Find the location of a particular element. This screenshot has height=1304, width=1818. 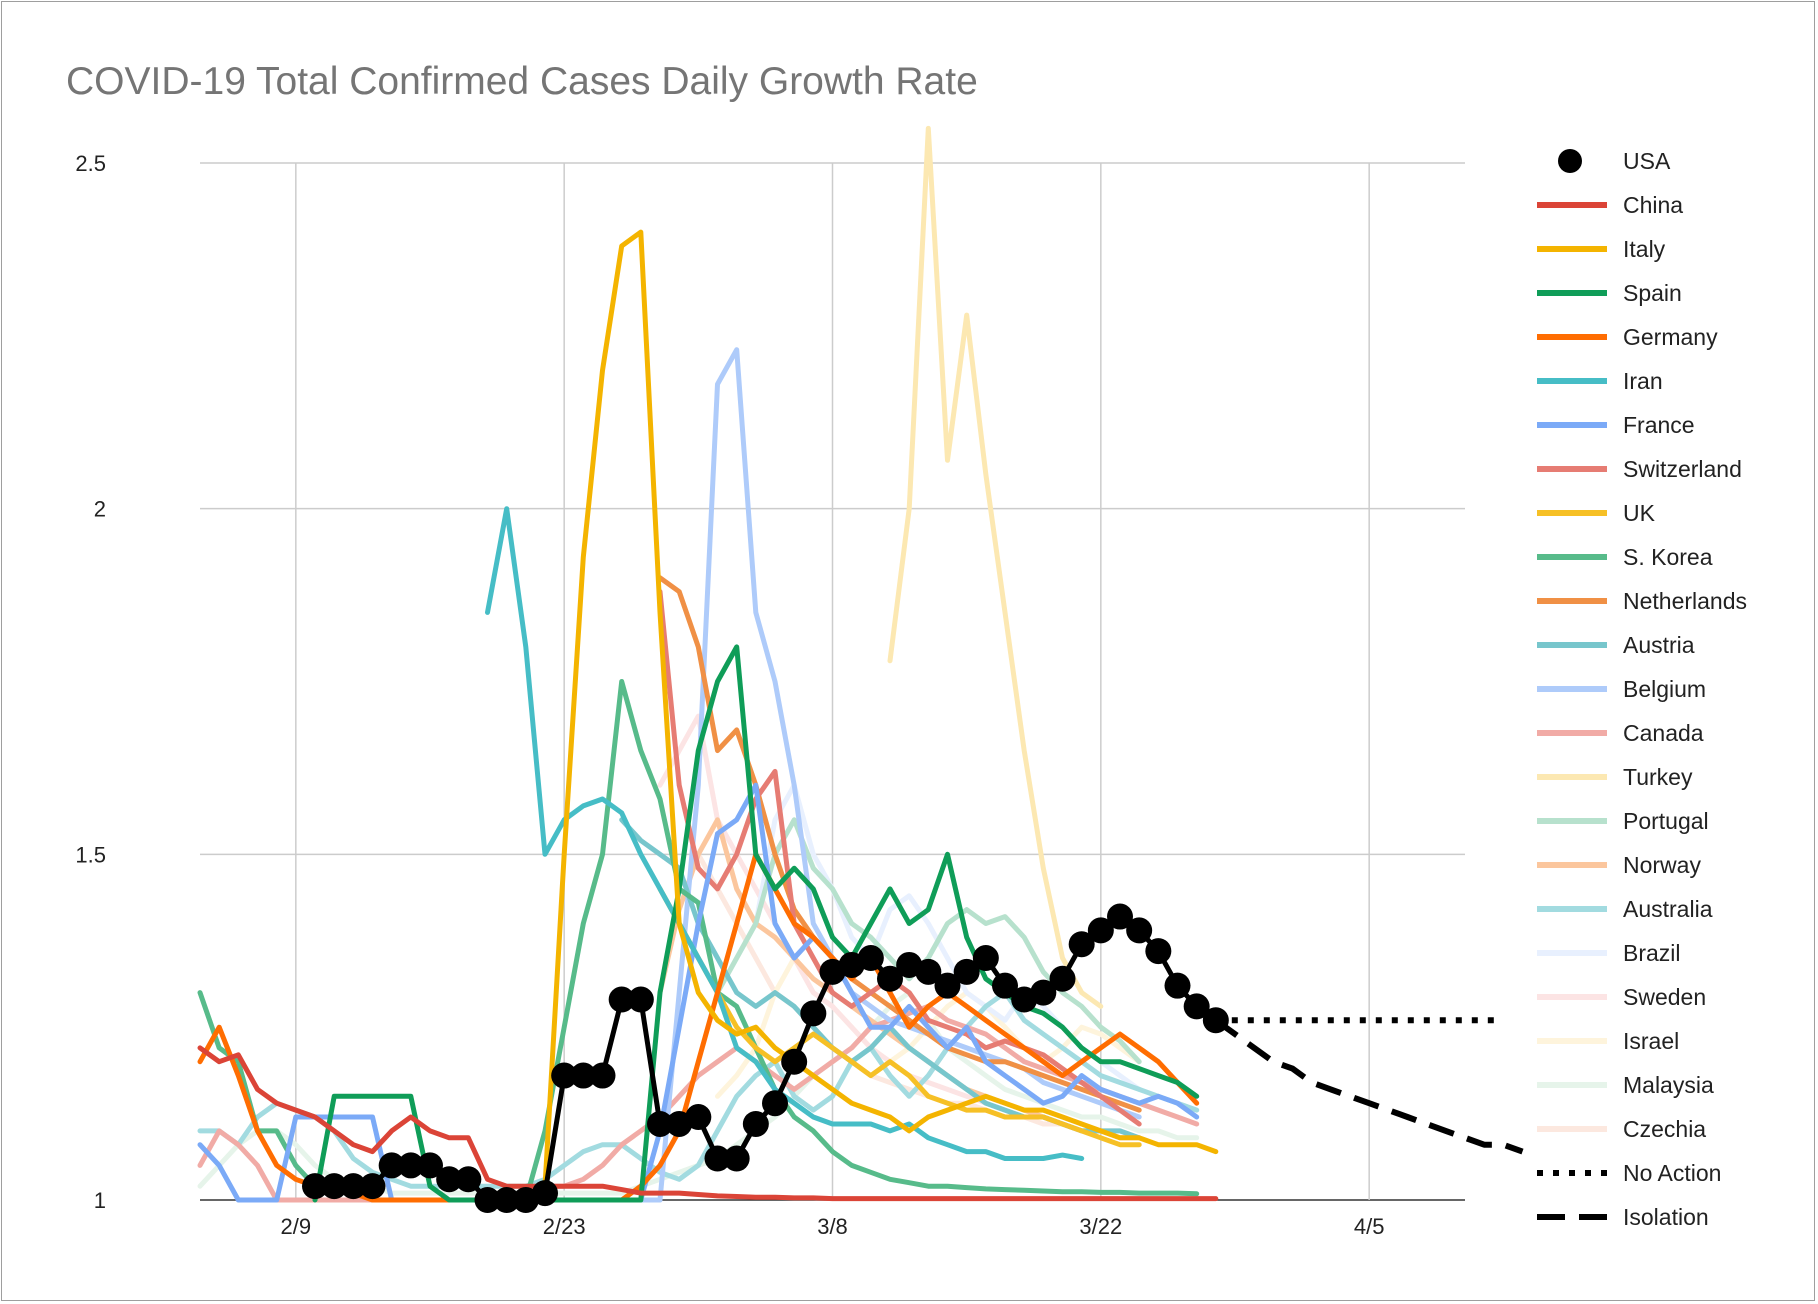

legend-item-israel: Israel is located at coordinates (1608, 1041).